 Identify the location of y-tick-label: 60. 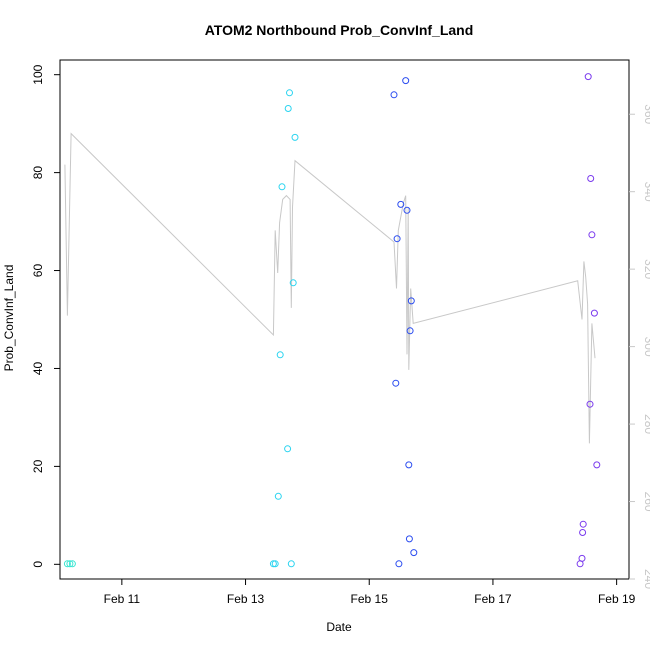
(38, 271).